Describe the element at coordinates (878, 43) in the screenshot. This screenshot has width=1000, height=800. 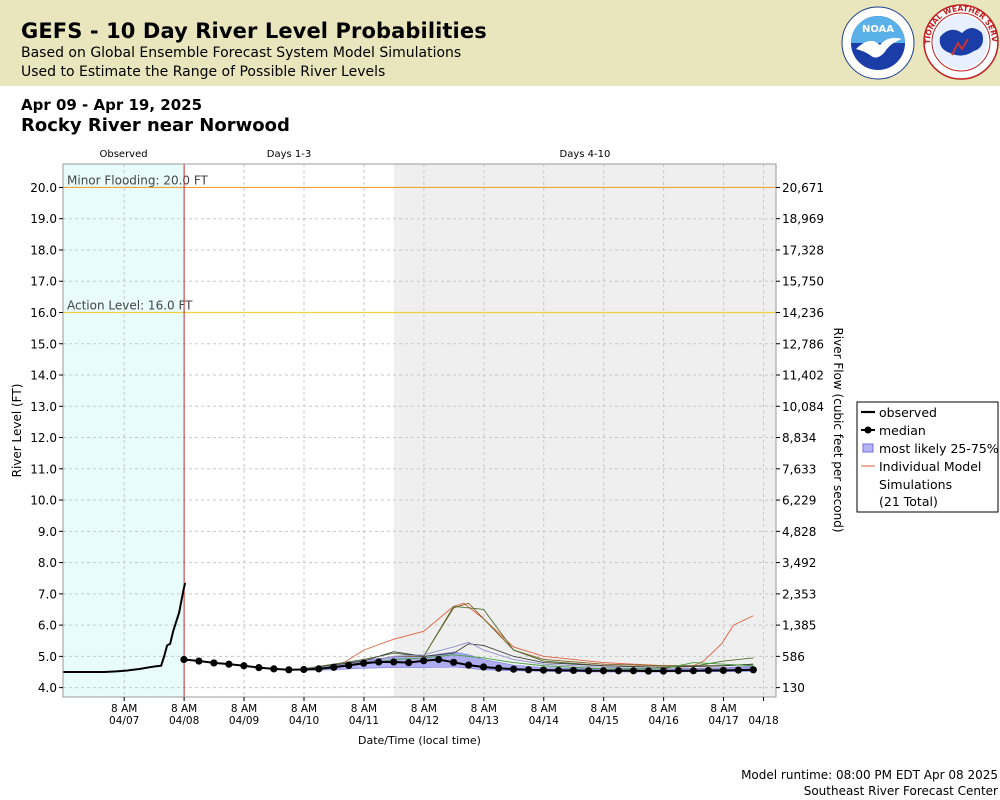
I see `noaa-logo: NOAA` at that location.